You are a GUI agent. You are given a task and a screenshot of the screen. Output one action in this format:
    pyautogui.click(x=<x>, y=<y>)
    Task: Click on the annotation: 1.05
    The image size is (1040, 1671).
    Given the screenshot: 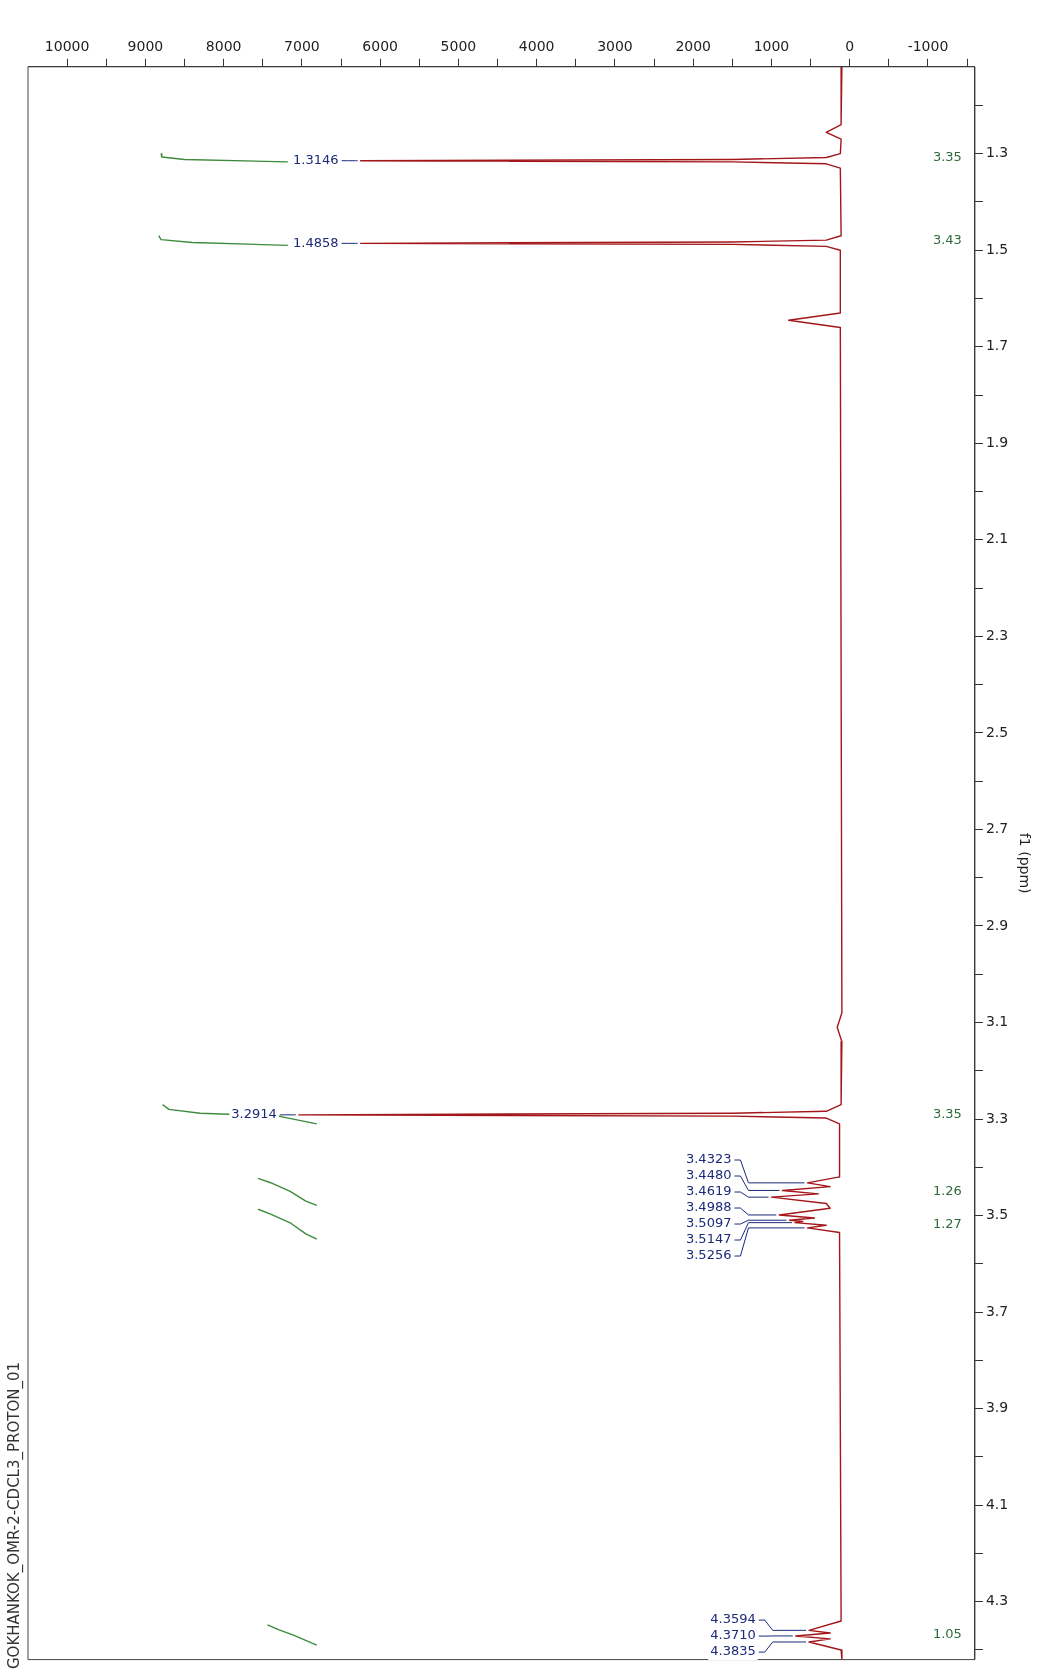 What is the action you would take?
    pyautogui.click(x=947, y=1634)
    